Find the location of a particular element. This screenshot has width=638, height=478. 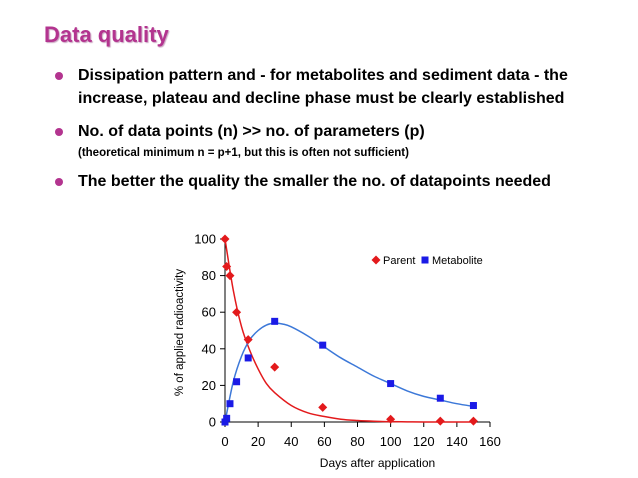

x-tick-label: 100 is located at coordinates (391, 441).